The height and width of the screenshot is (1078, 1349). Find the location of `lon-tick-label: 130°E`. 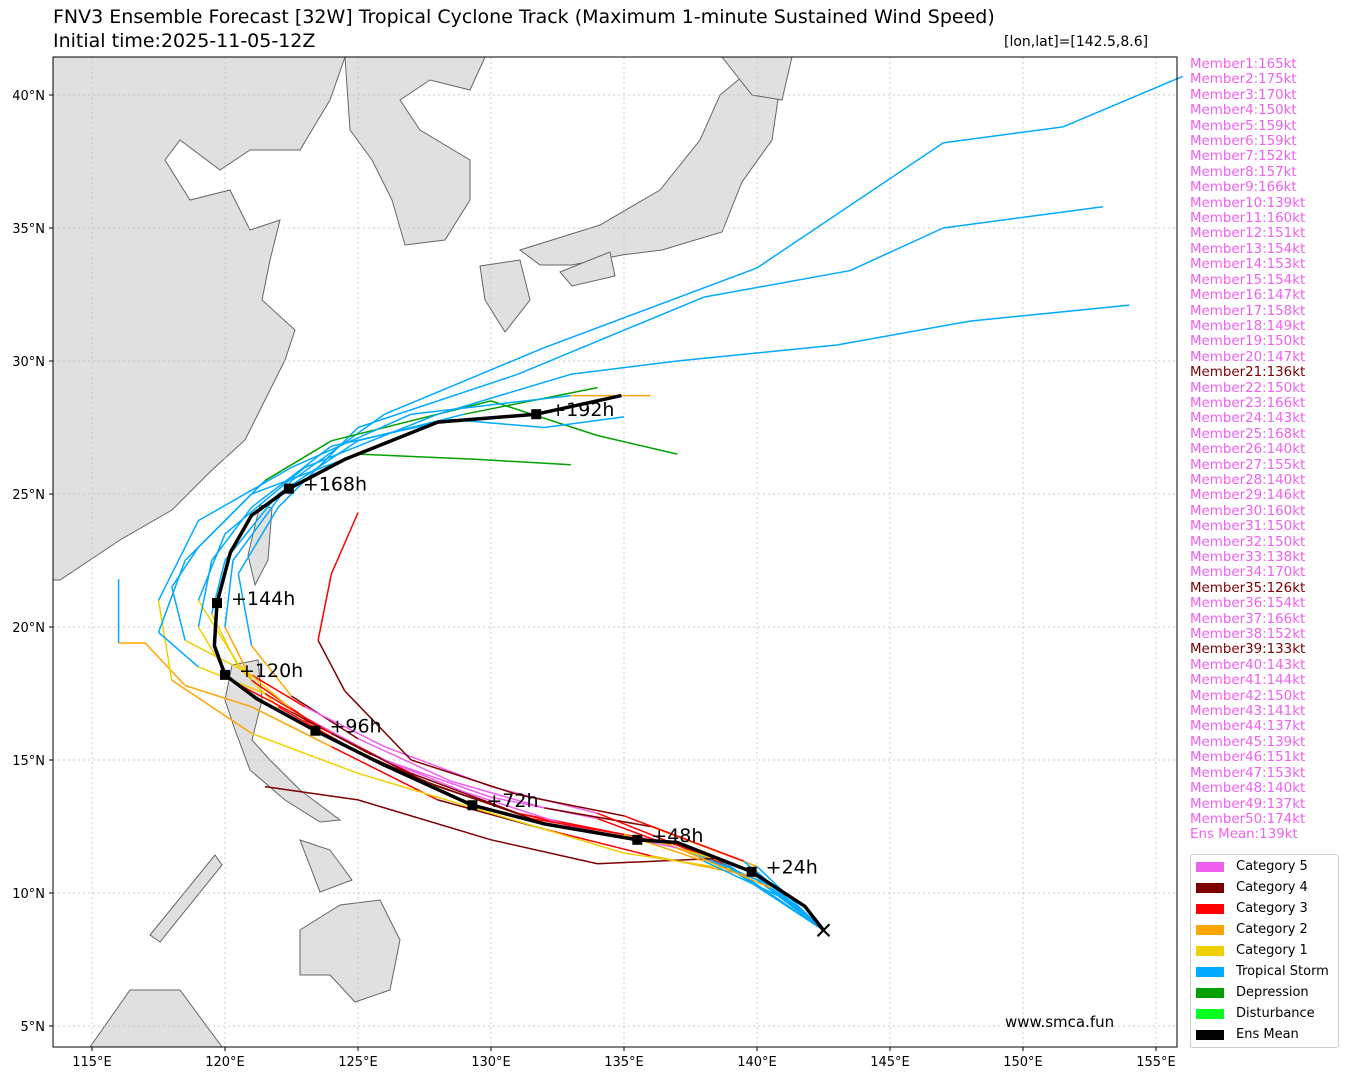

lon-tick-label: 130°E is located at coordinates (491, 1062).